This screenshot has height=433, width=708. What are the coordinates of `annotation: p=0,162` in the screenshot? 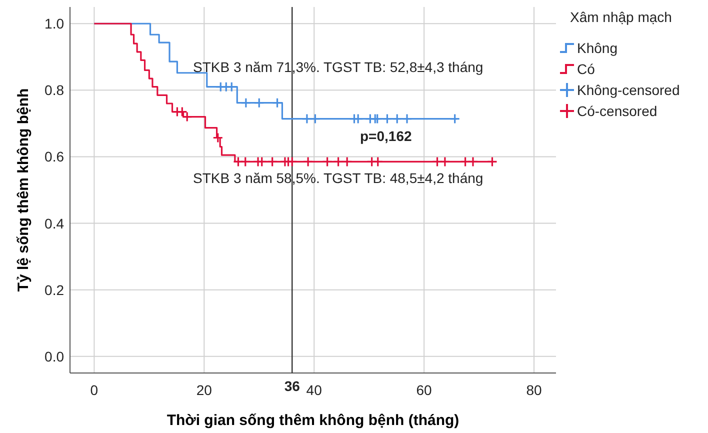 It's located at (386, 136).